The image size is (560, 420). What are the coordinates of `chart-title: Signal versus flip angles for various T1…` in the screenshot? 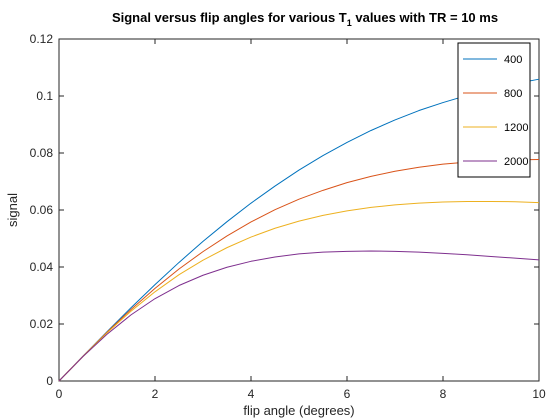 It's located at (305, 19).